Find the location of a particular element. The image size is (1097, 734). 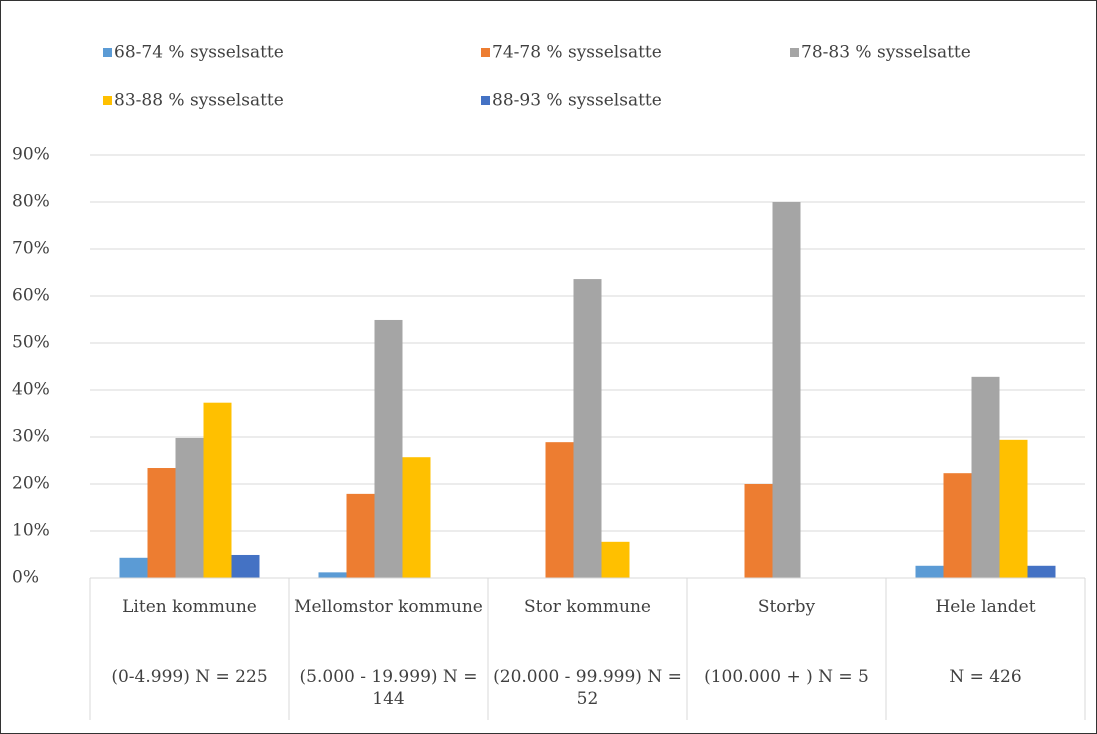

y-tick-label: 20% is located at coordinates (31, 484).